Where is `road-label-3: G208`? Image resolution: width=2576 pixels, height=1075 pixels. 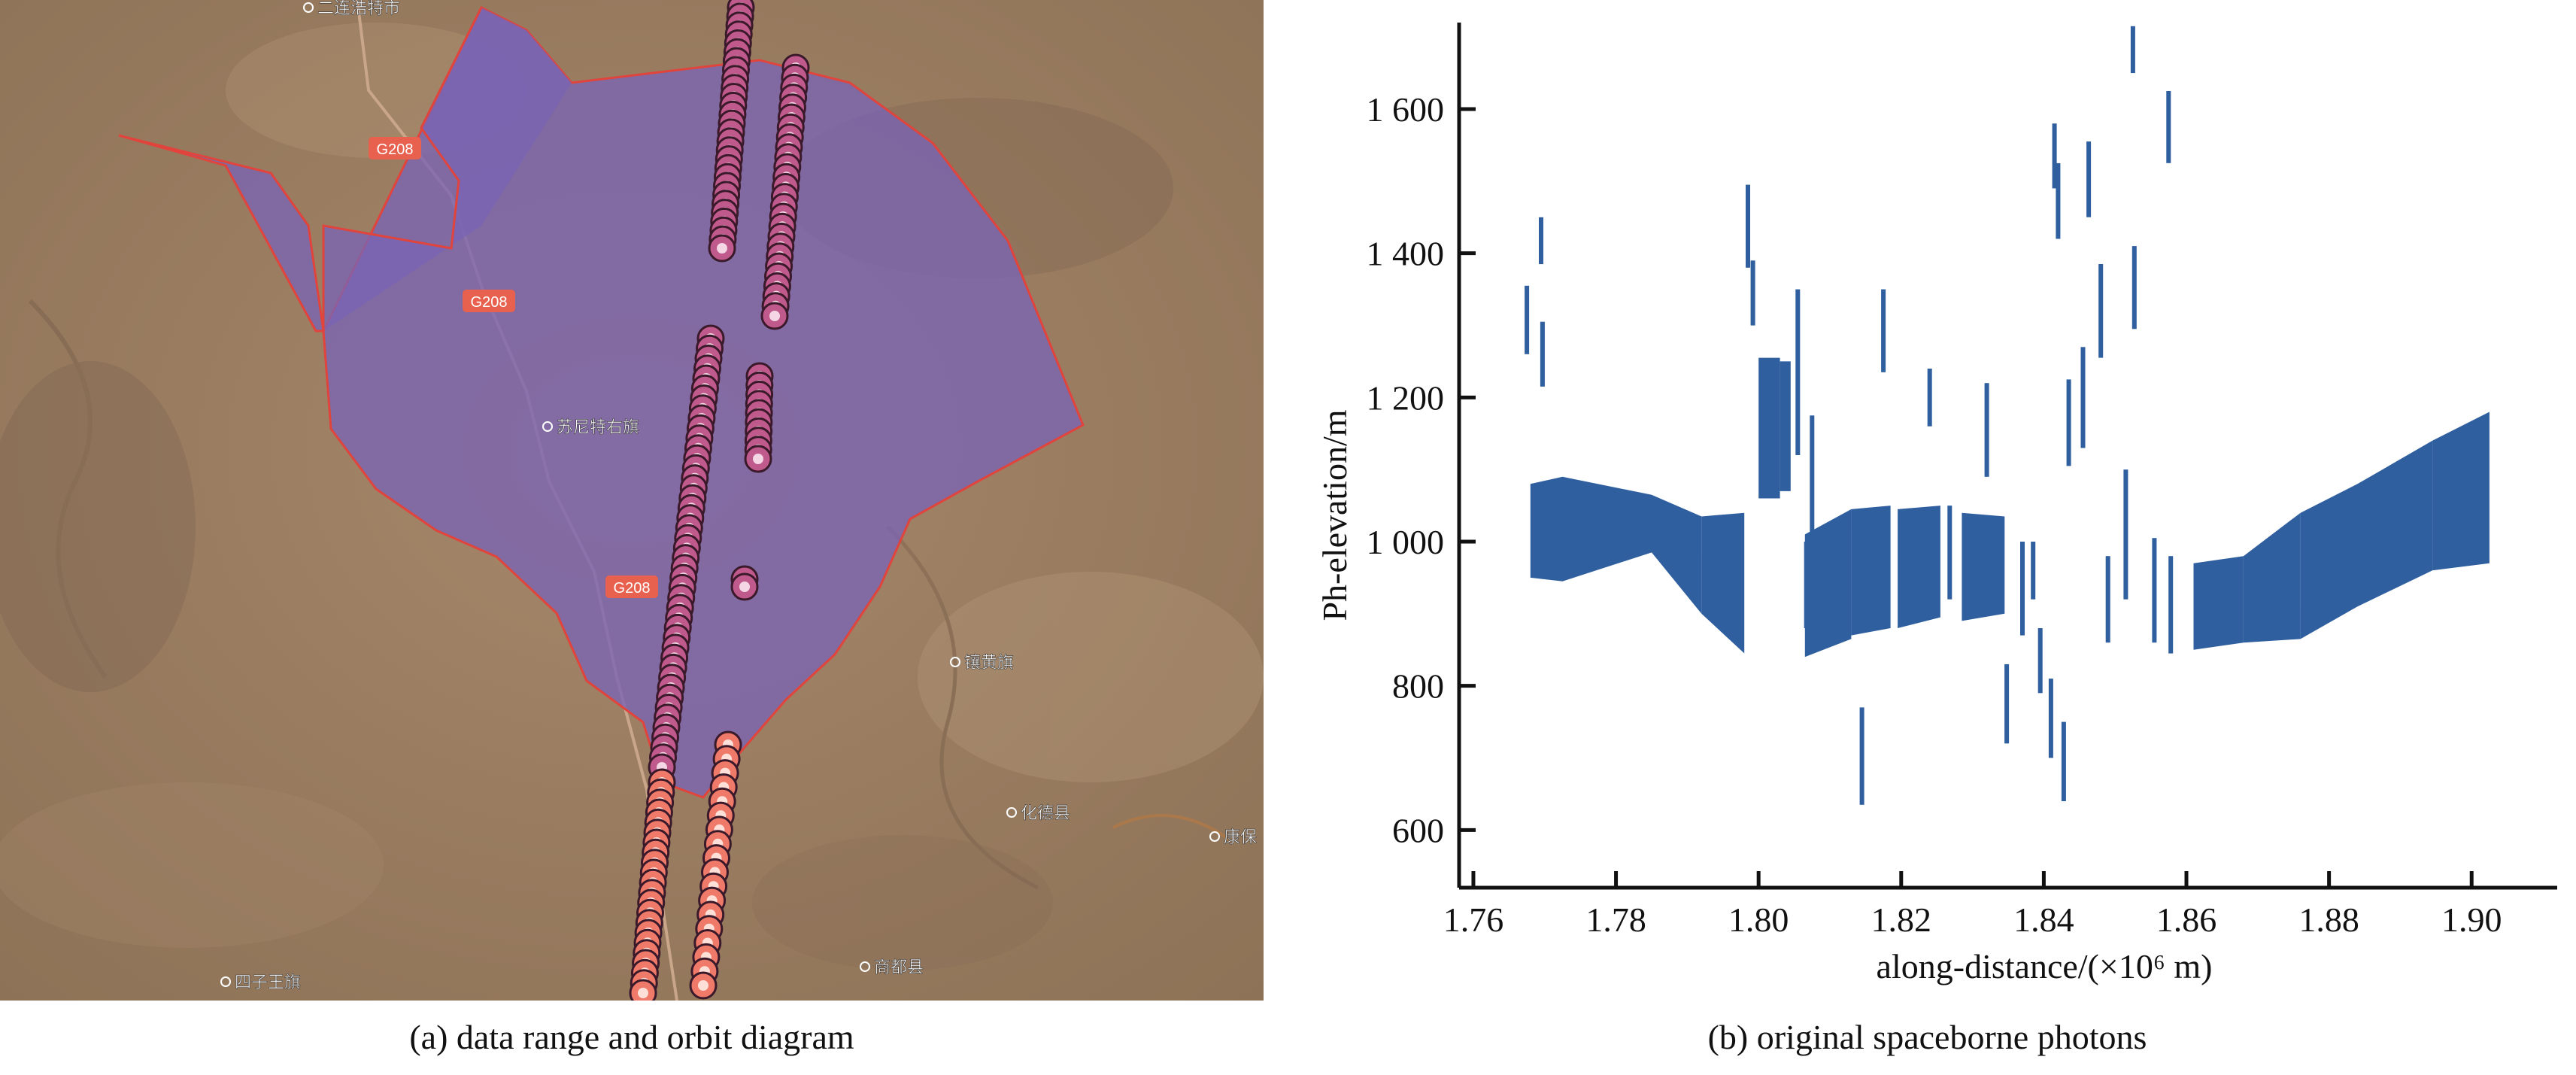
road-label-3: G208 is located at coordinates (631, 586).